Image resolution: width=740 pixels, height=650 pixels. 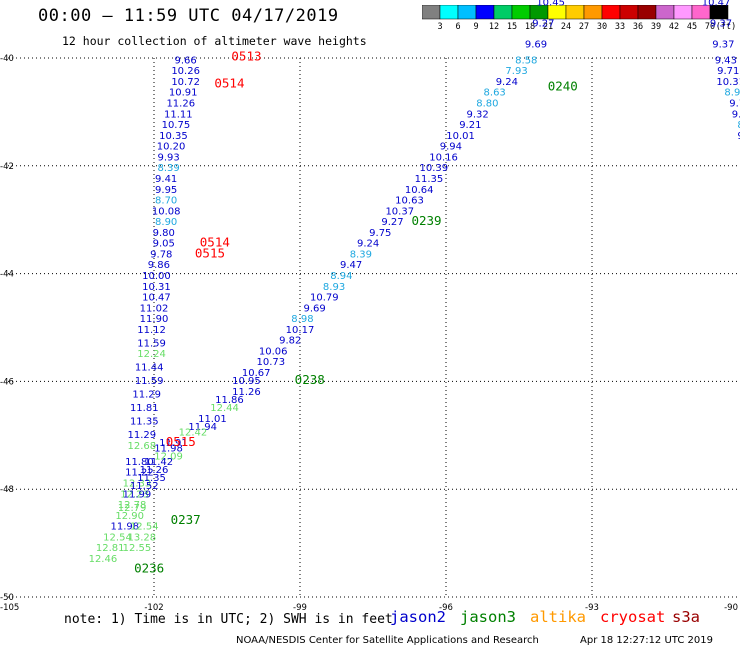 What do you see at coordinates (166, 211) in the screenshot?
I see `wave-height-value: 10.08` at bounding box center [166, 211].